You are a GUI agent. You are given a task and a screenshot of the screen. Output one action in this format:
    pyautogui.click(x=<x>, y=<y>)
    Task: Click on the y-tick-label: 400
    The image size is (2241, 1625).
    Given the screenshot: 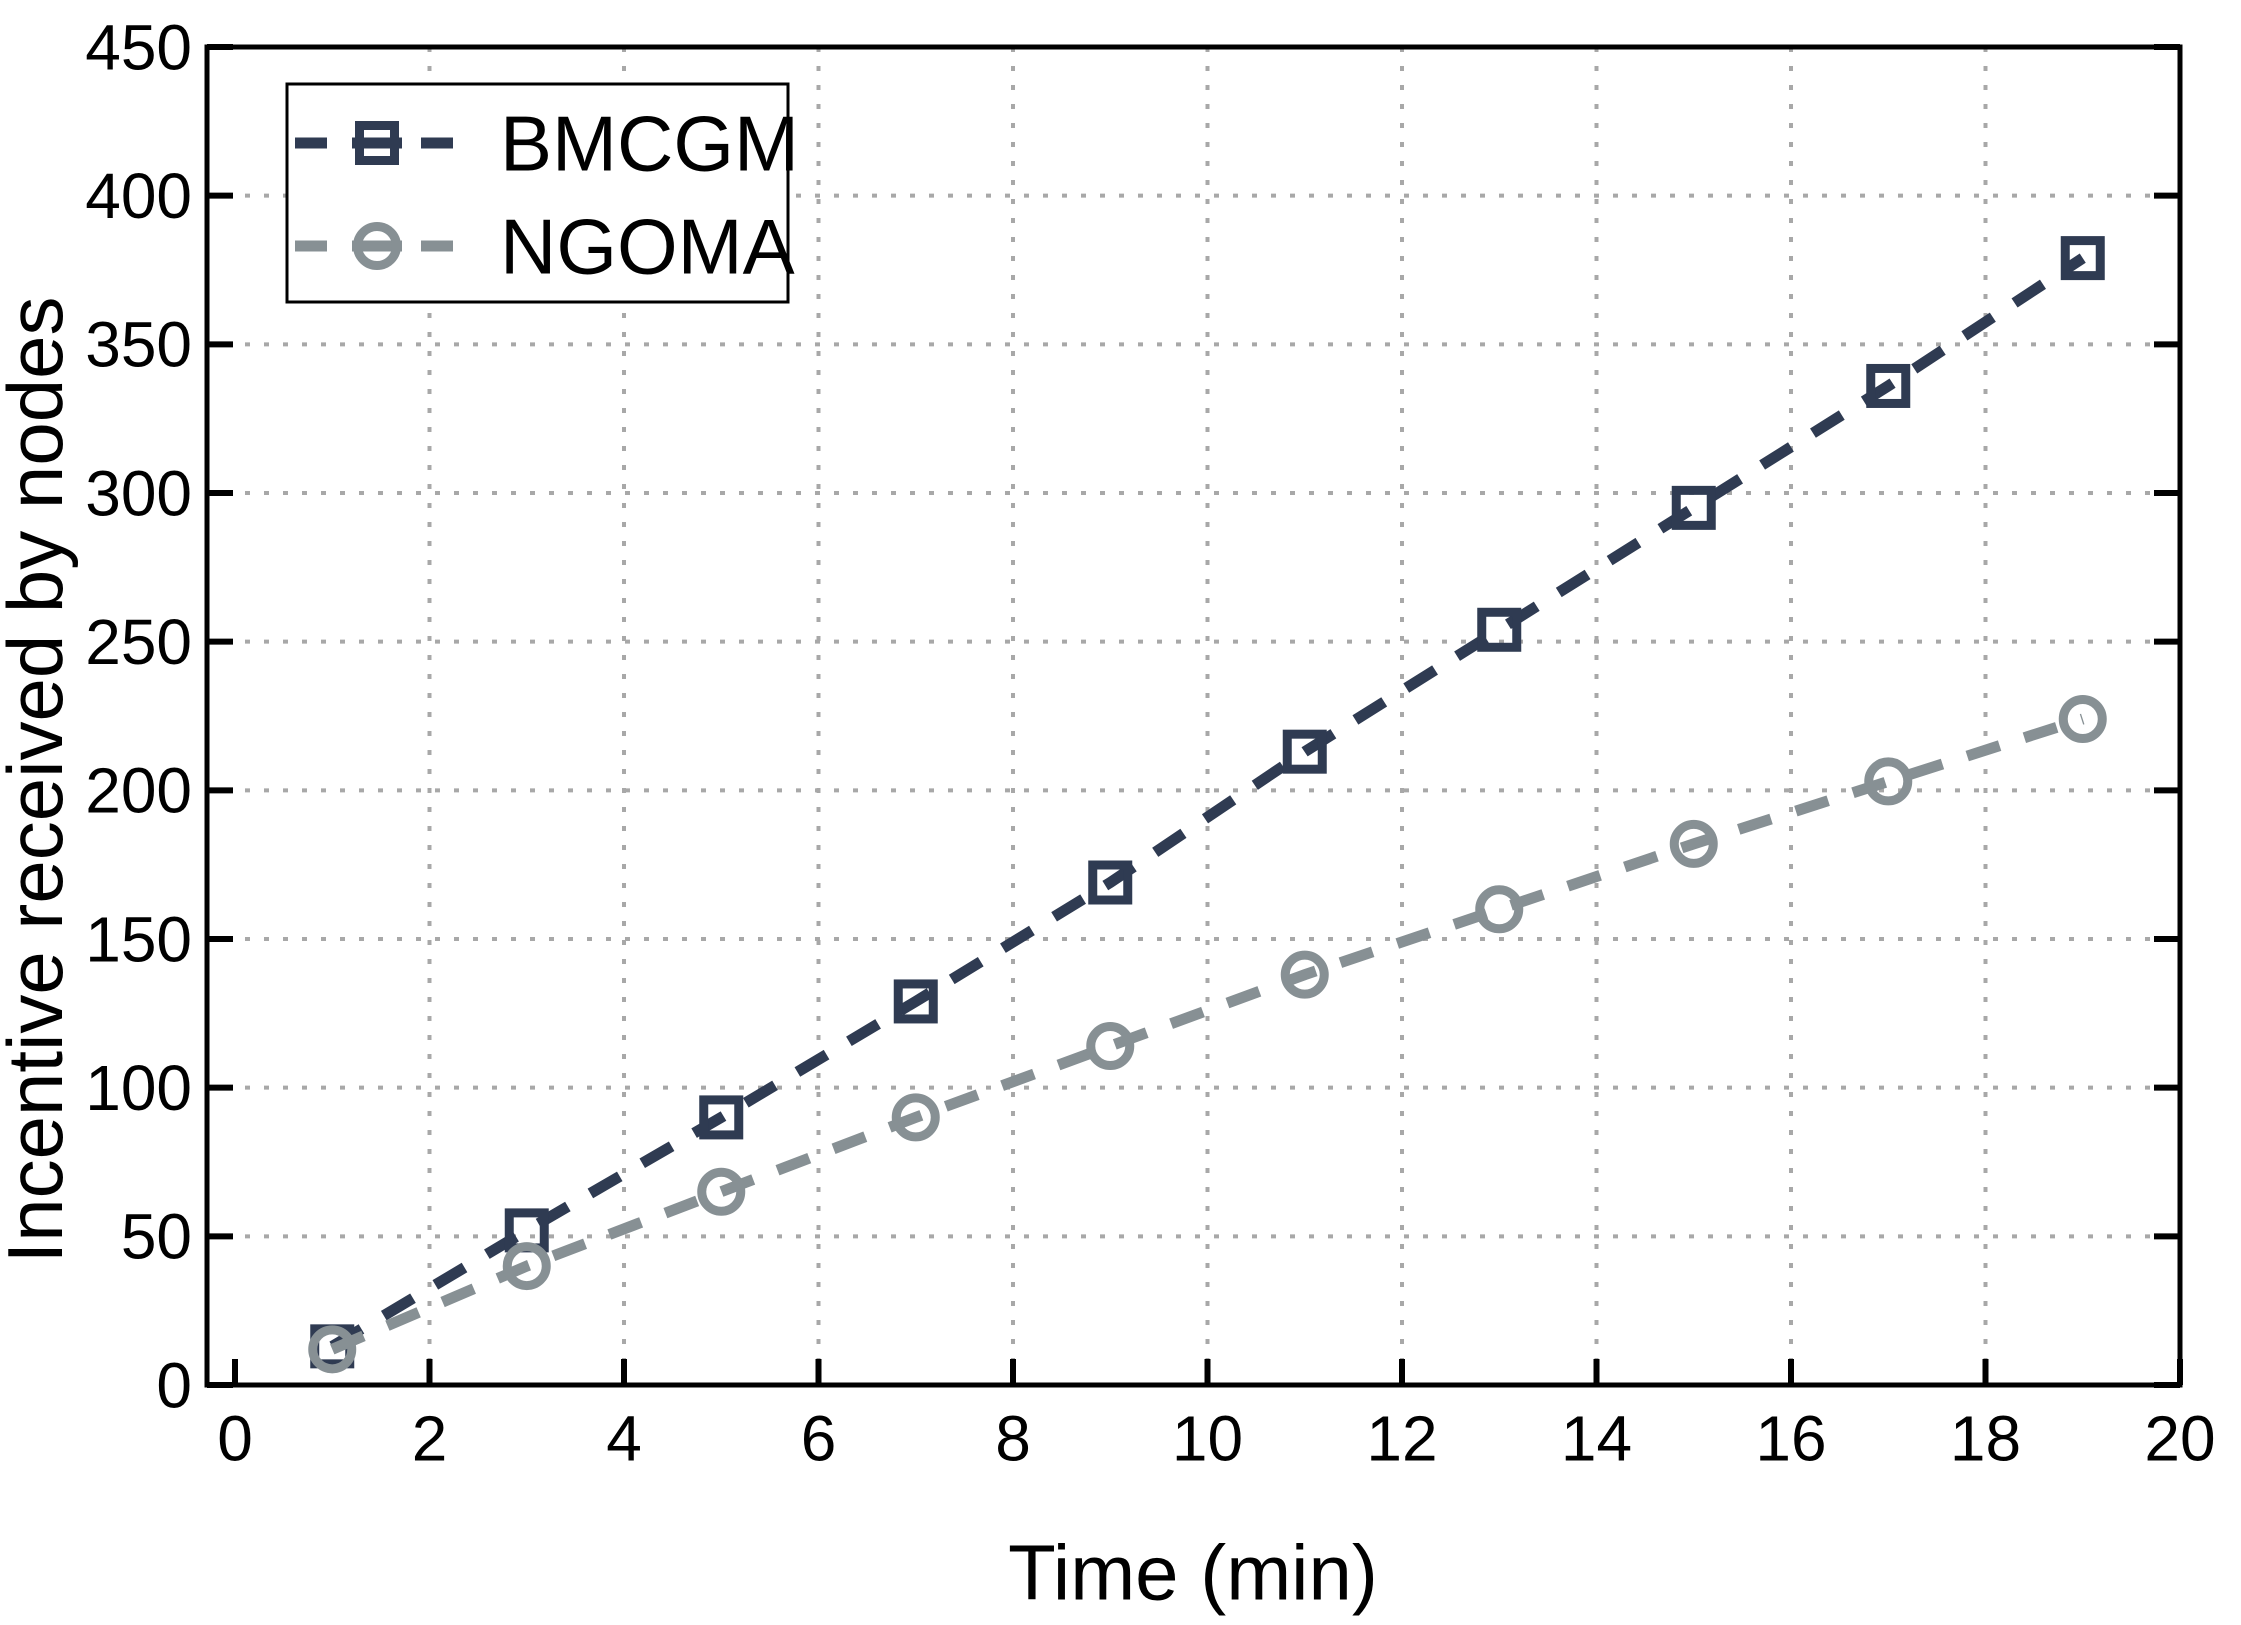 What is the action you would take?
    pyautogui.click(x=138, y=196)
    